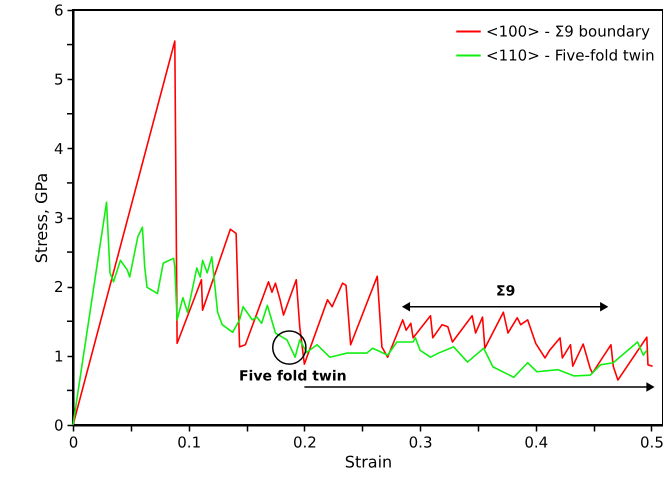 Image resolution: width=664 pixels, height=491 pixels. I want to click on annotation: Σ9, so click(506, 292).